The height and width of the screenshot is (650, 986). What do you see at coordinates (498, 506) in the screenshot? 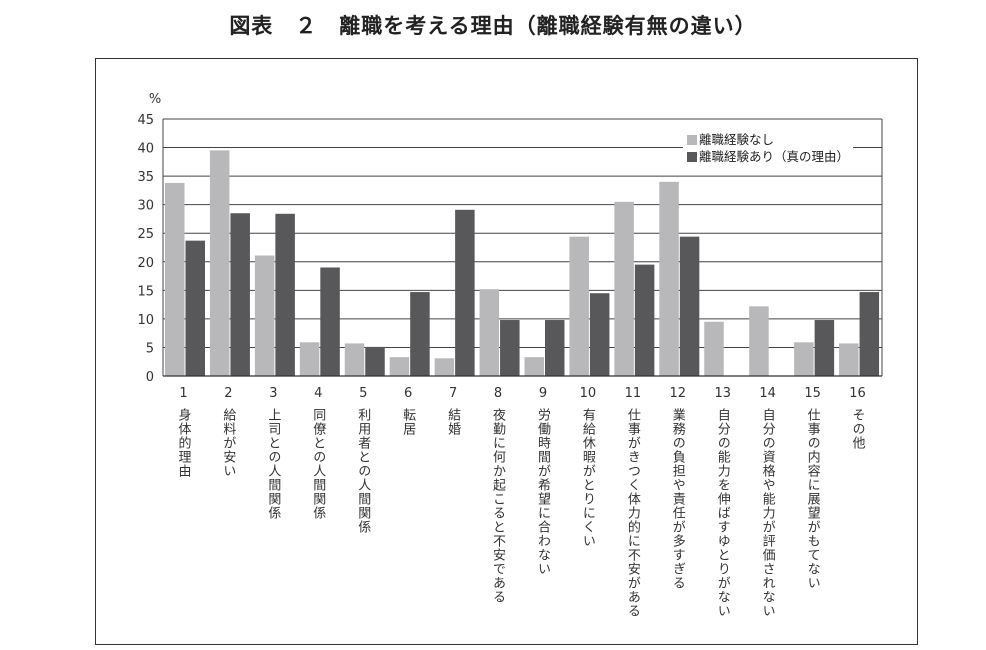
I see `category-label: 夜勤に何か起こると不安である` at bounding box center [498, 506].